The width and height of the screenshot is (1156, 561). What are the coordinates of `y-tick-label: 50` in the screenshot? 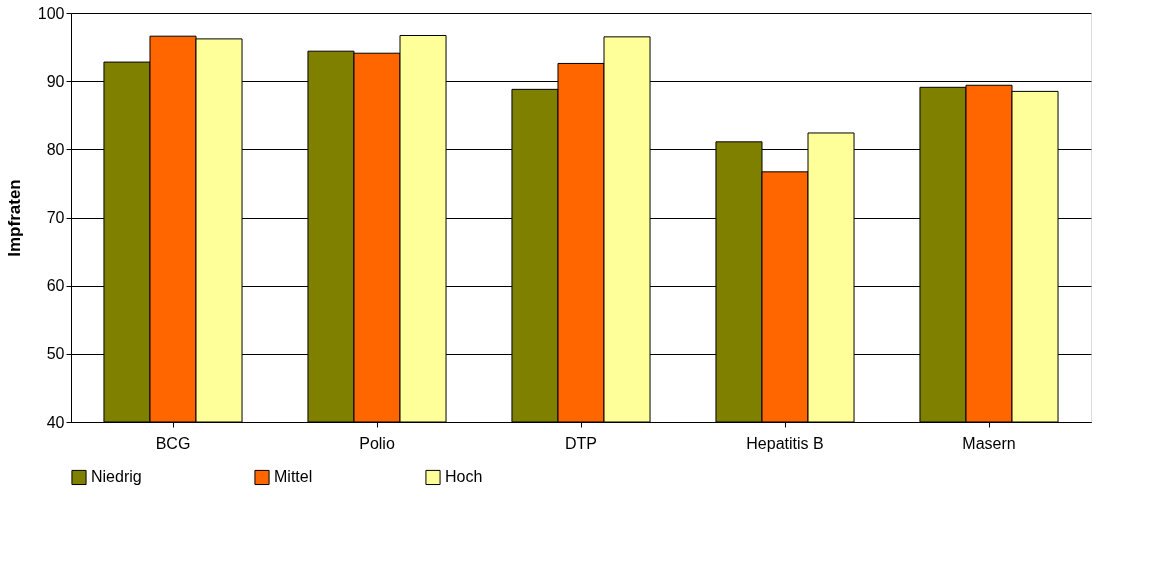 It's located at (55, 354).